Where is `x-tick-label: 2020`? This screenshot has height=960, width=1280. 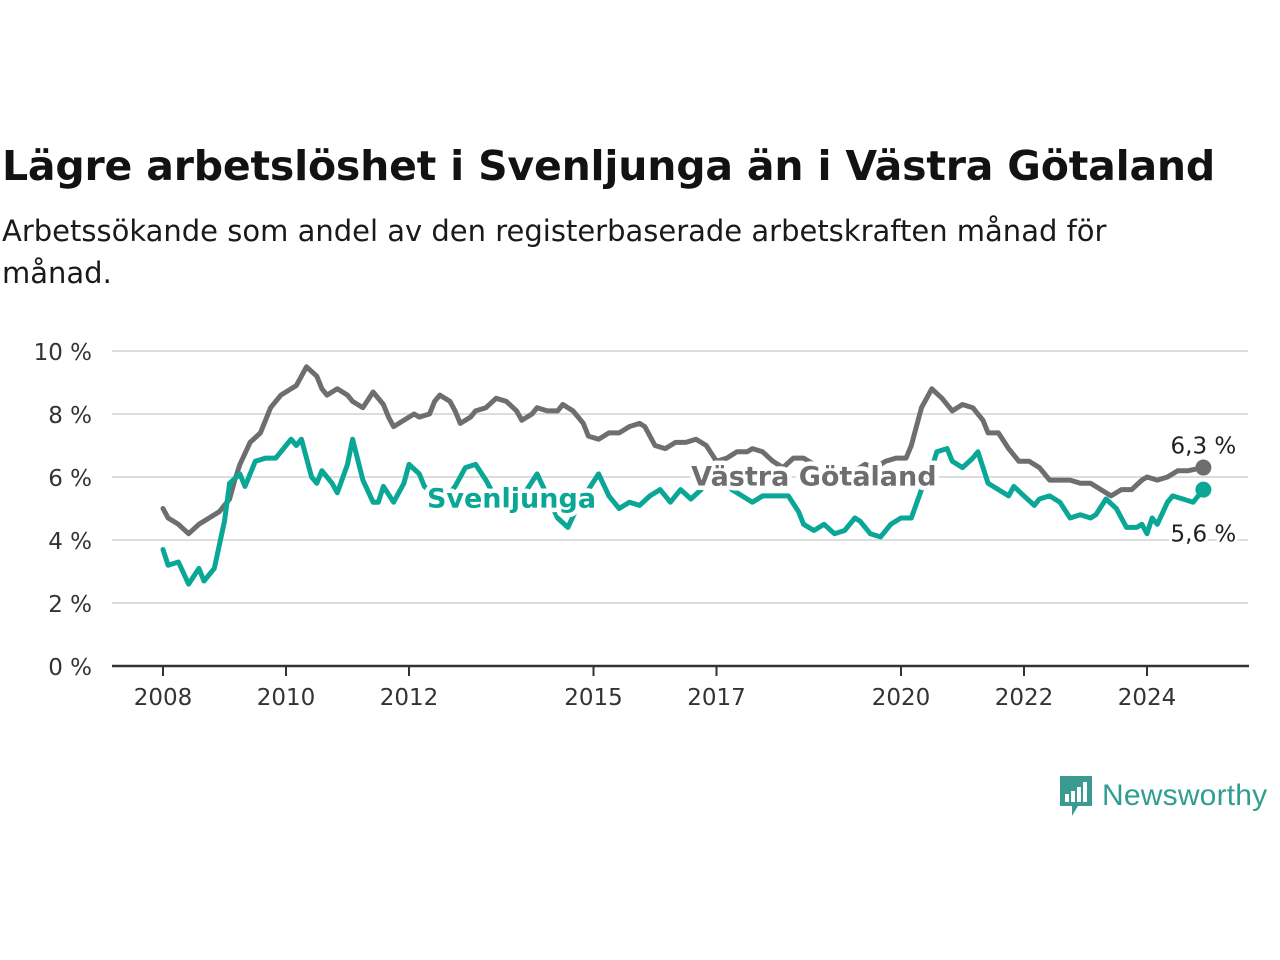 x-tick-label: 2020 is located at coordinates (901, 698).